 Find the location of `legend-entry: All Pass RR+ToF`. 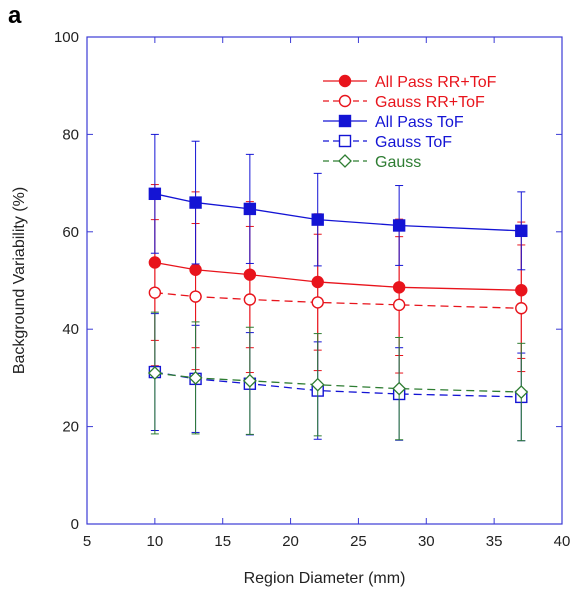

legend-entry: All Pass RR+ToF is located at coordinates (410, 82).